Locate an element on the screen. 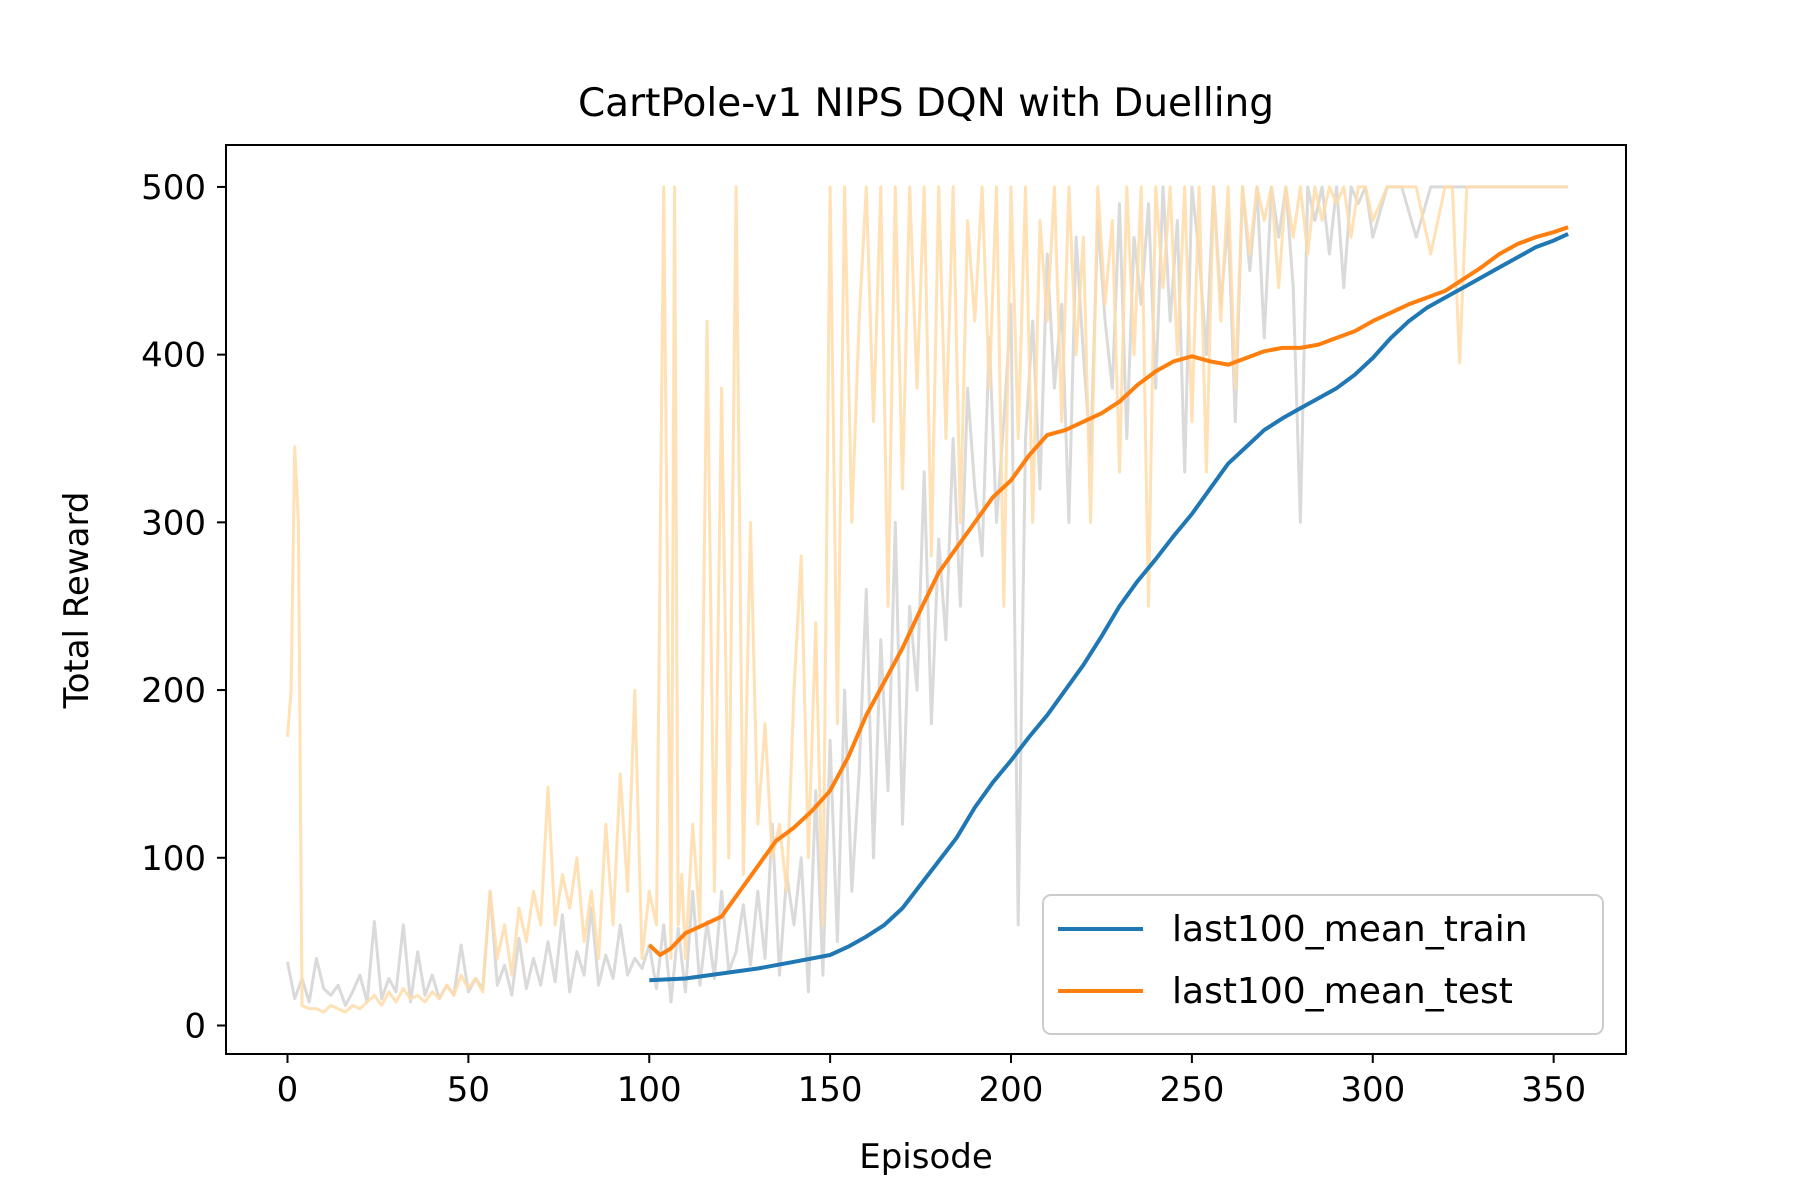  legend-label-test: last100_mean_test is located at coordinates (1342, 991).